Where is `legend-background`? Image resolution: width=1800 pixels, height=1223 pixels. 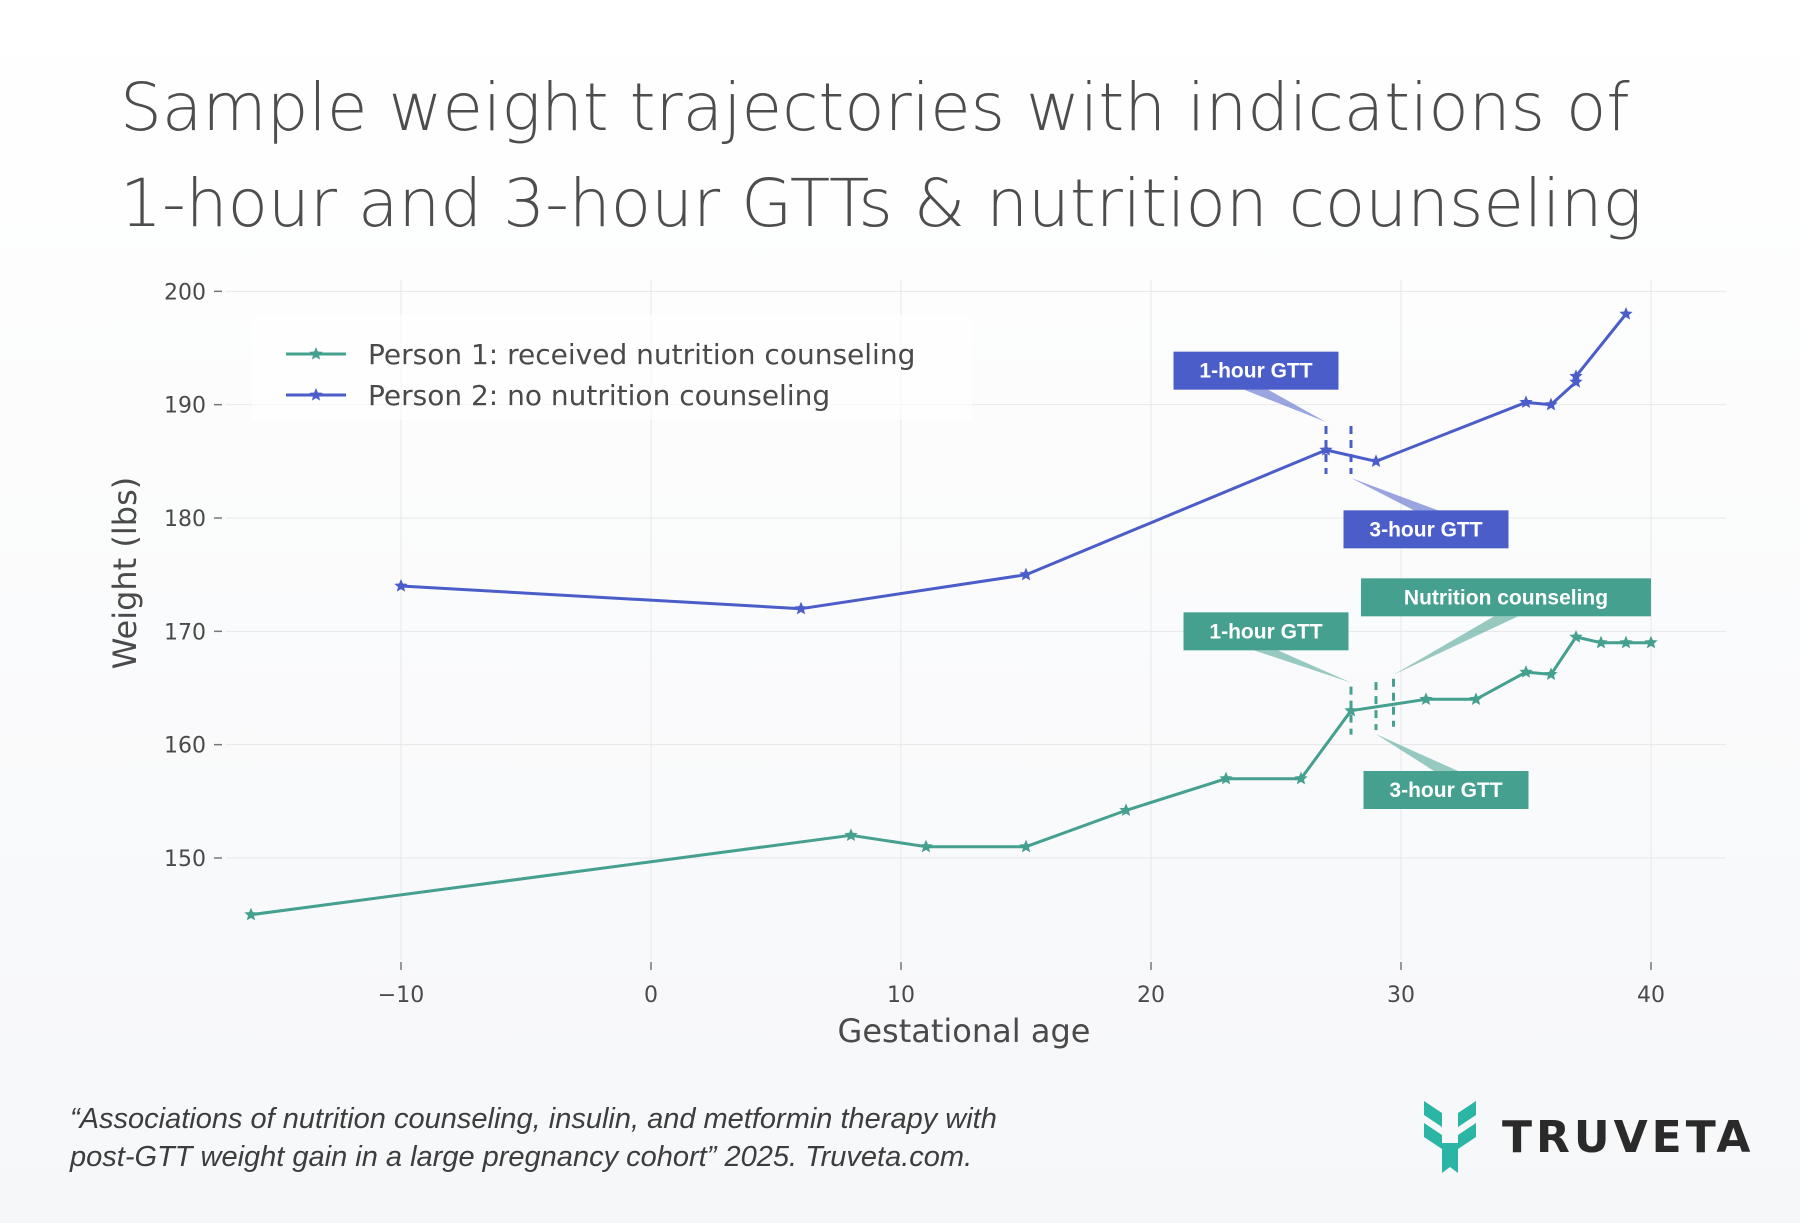 legend-background is located at coordinates (612, 367).